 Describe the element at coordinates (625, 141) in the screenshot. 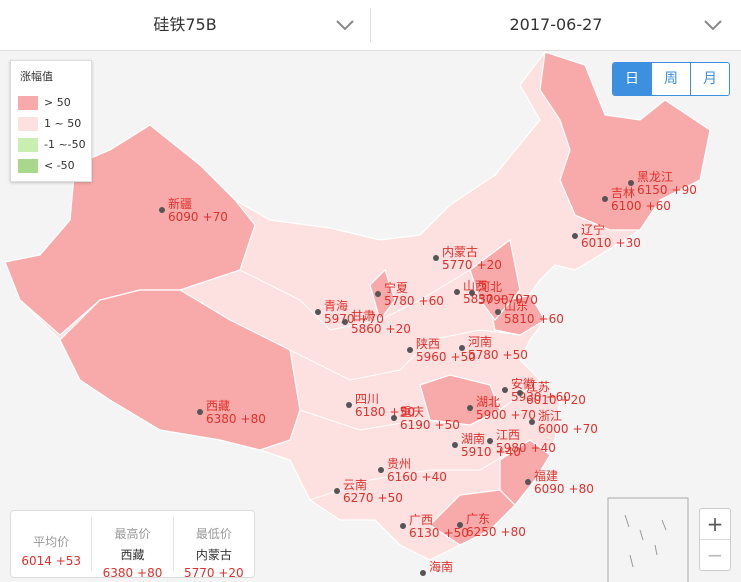

I see `region-northeast` at that location.